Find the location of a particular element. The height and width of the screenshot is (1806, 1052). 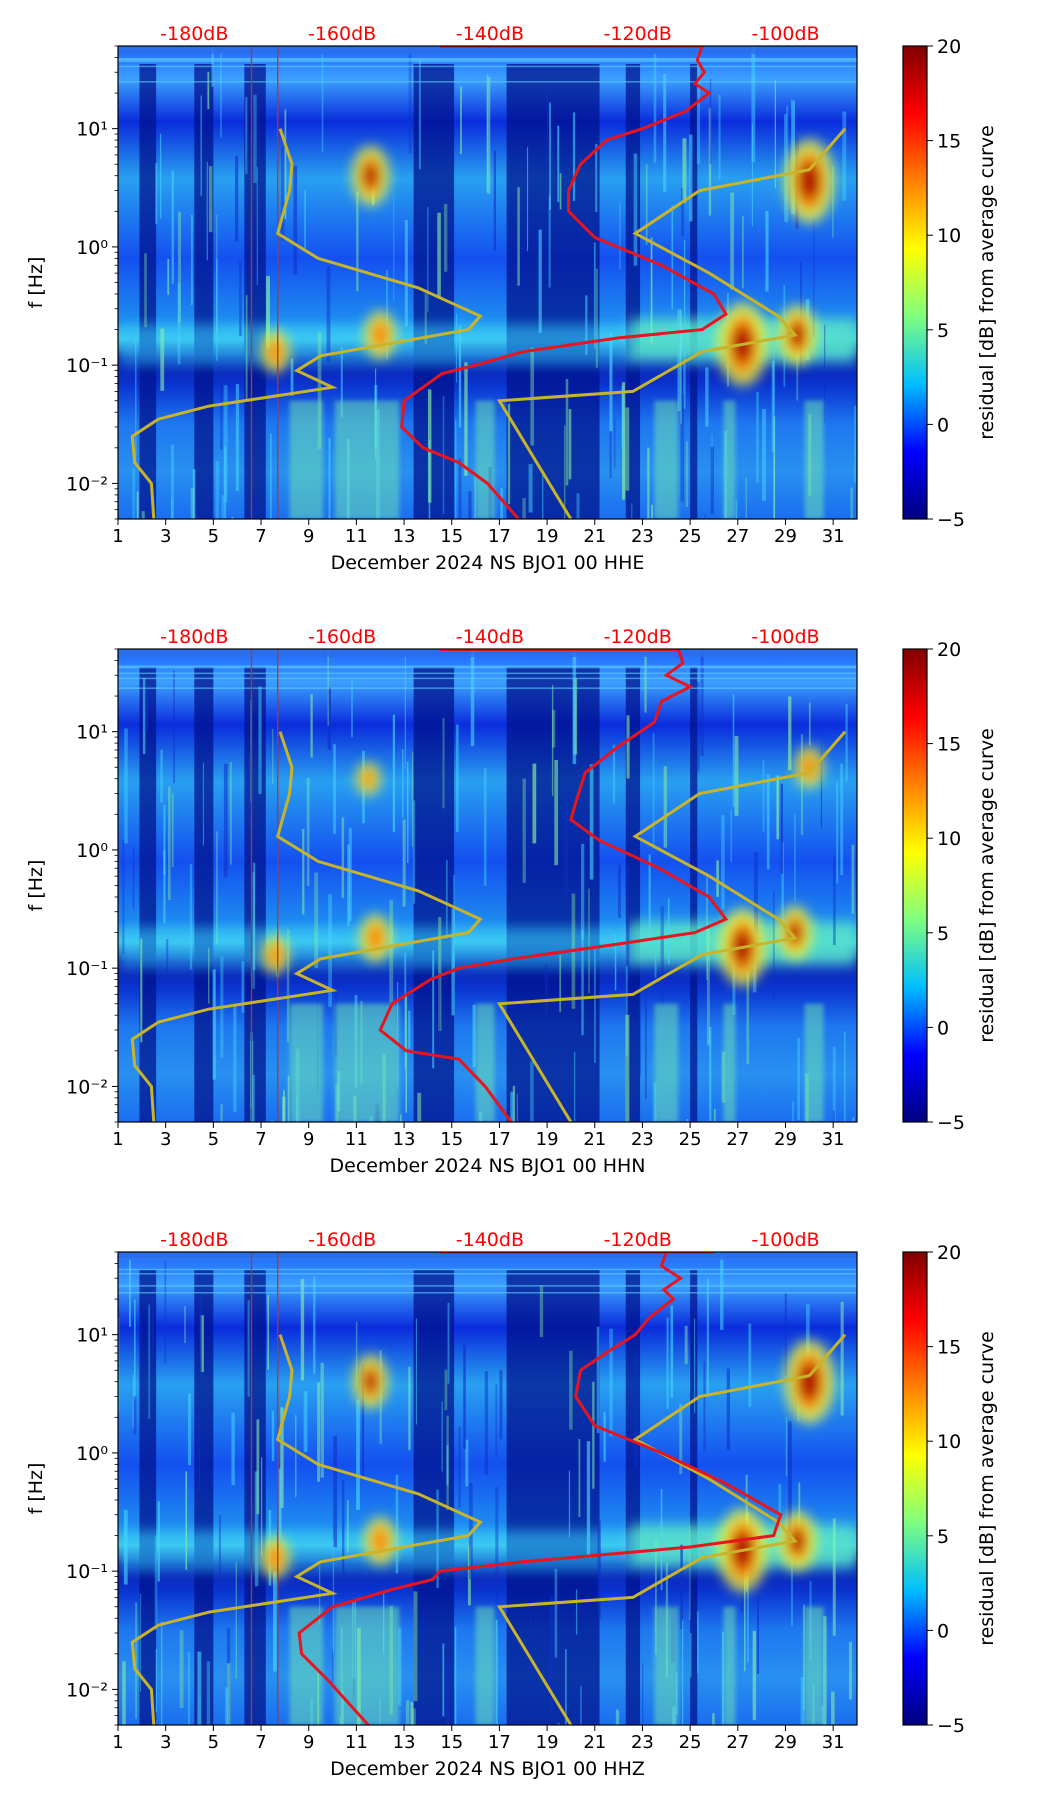

y-tick-label: 10⁻² is located at coordinates (87, 1087).